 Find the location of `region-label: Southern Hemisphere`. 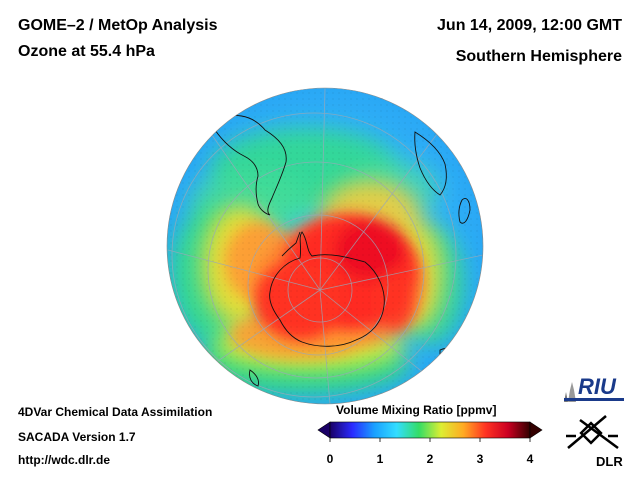

region-label: Southern Hemisphere is located at coordinates (538, 56).